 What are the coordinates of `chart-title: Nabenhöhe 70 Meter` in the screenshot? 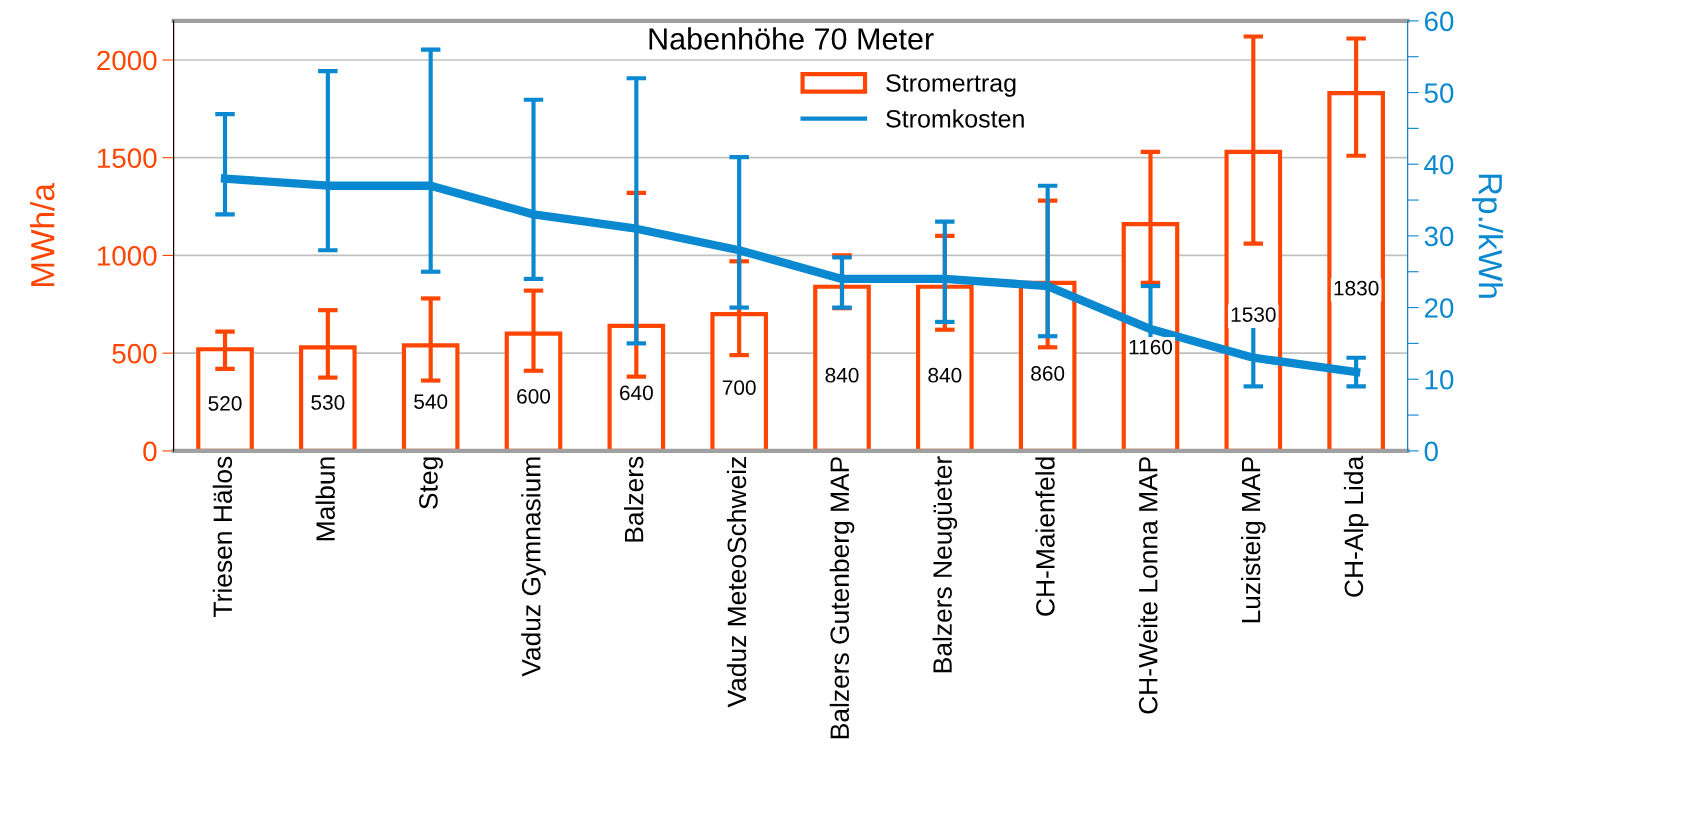 It's located at (791, 38).